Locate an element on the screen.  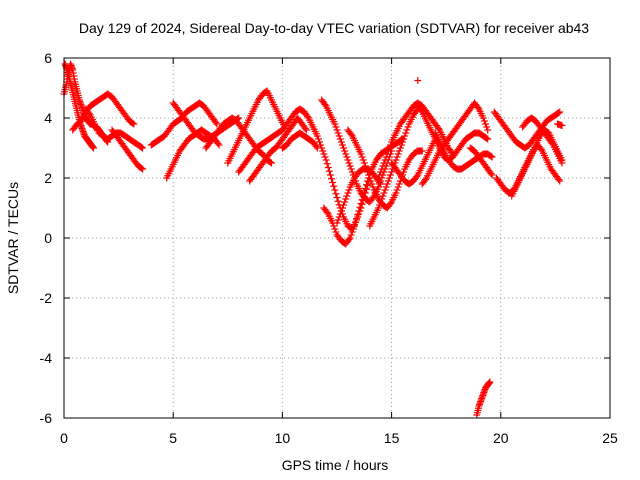
x-tick-label: 15 is located at coordinates (392, 438).